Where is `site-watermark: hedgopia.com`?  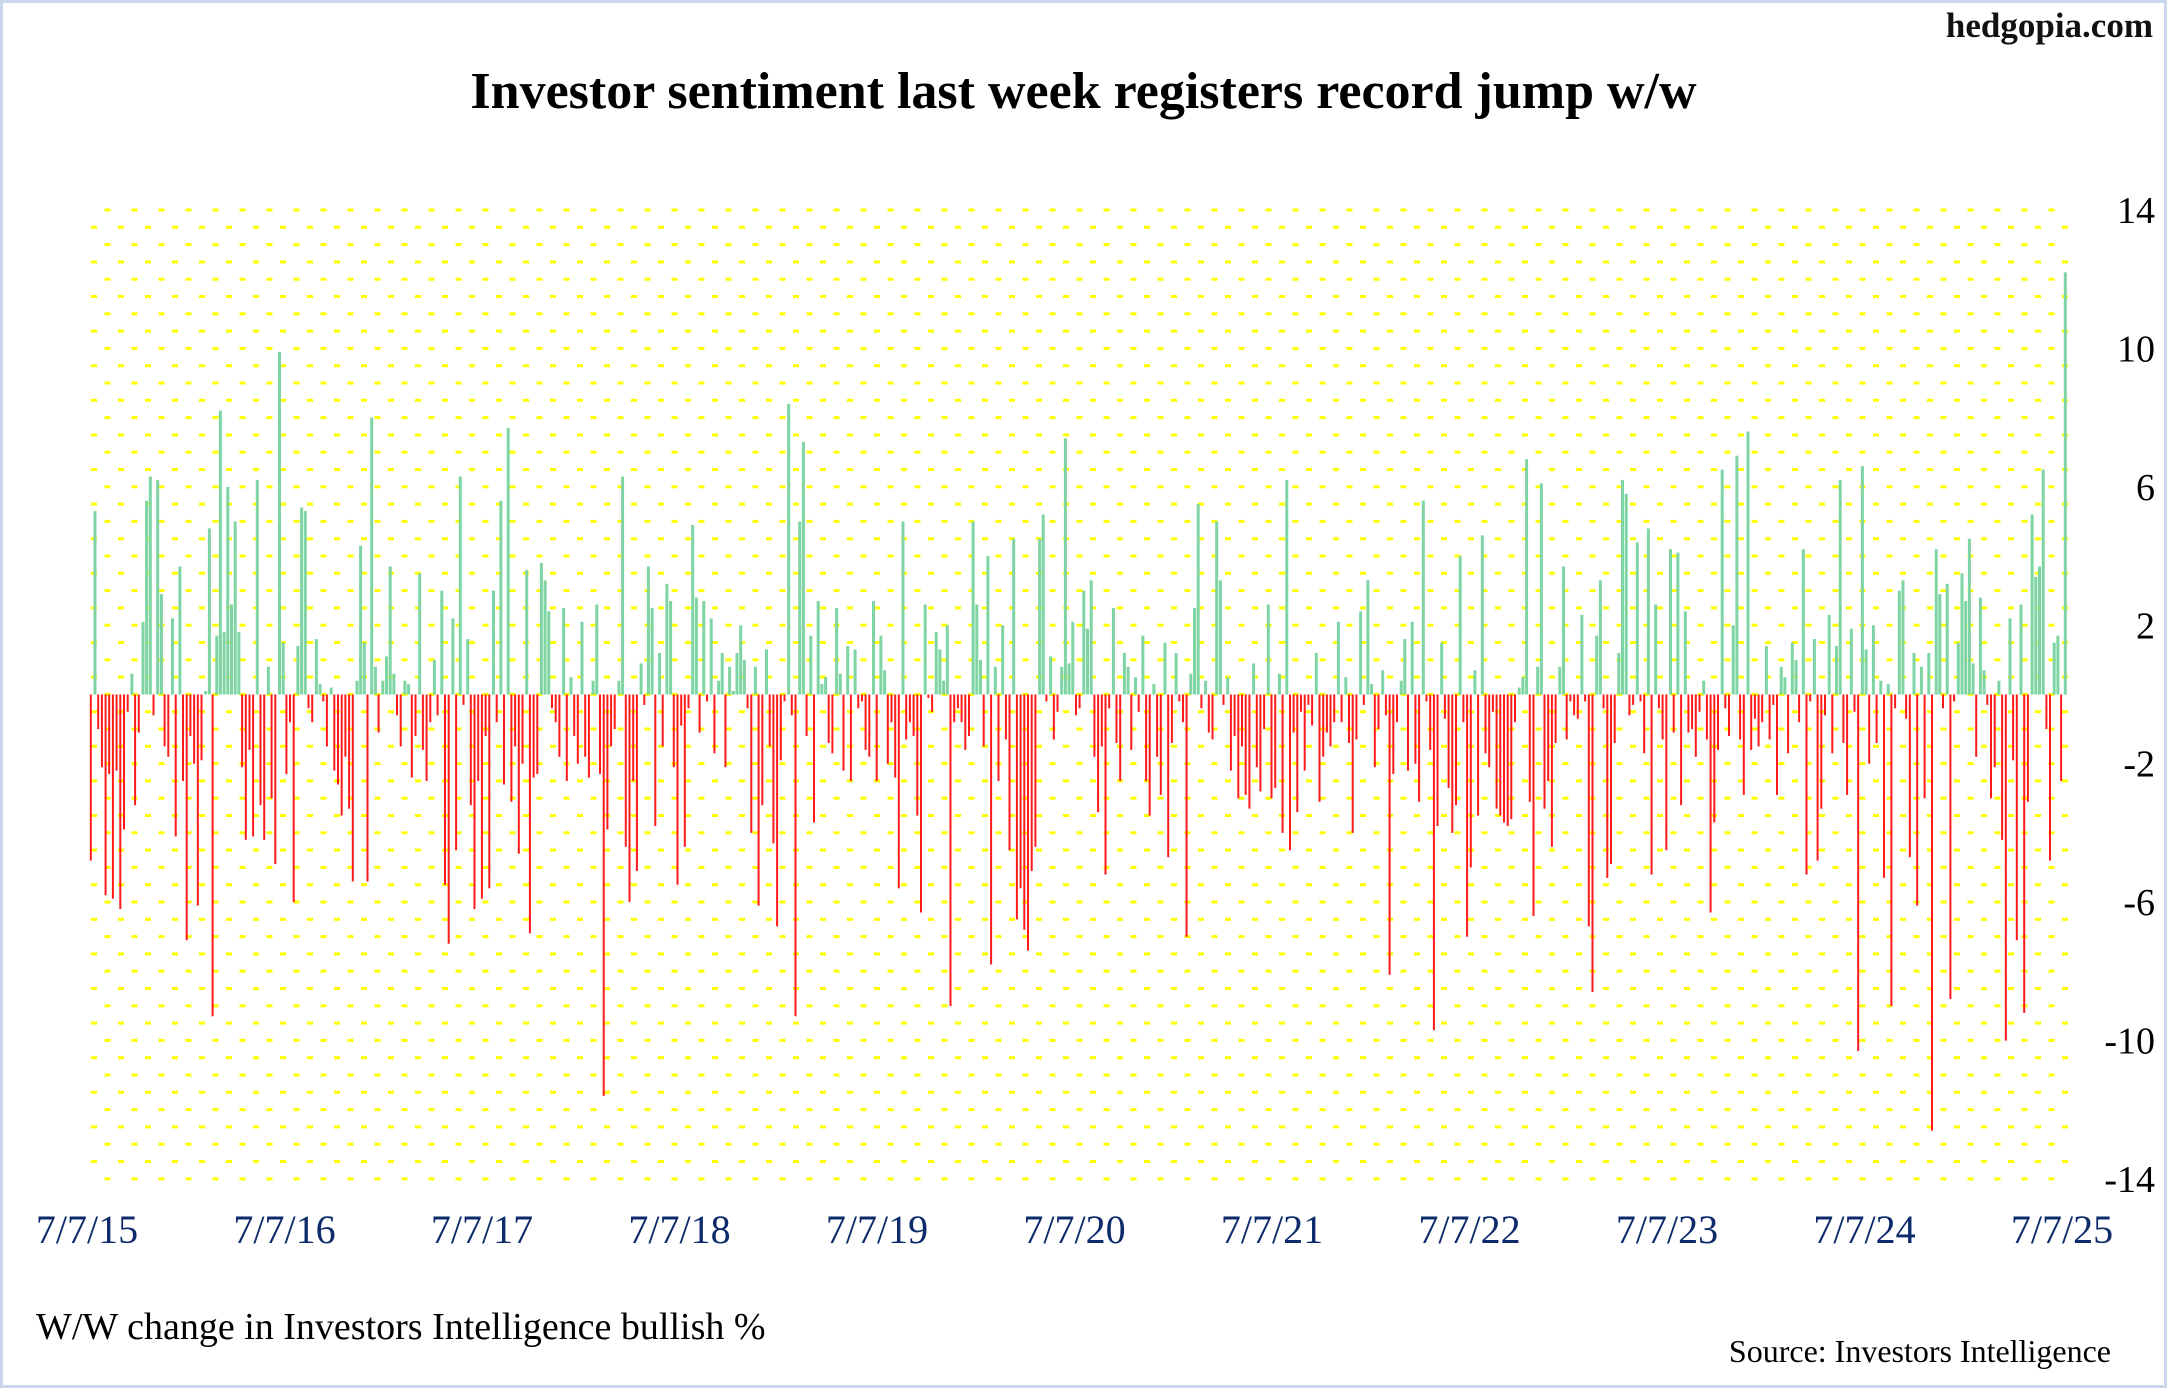
site-watermark: hedgopia.com is located at coordinates (2049, 25).